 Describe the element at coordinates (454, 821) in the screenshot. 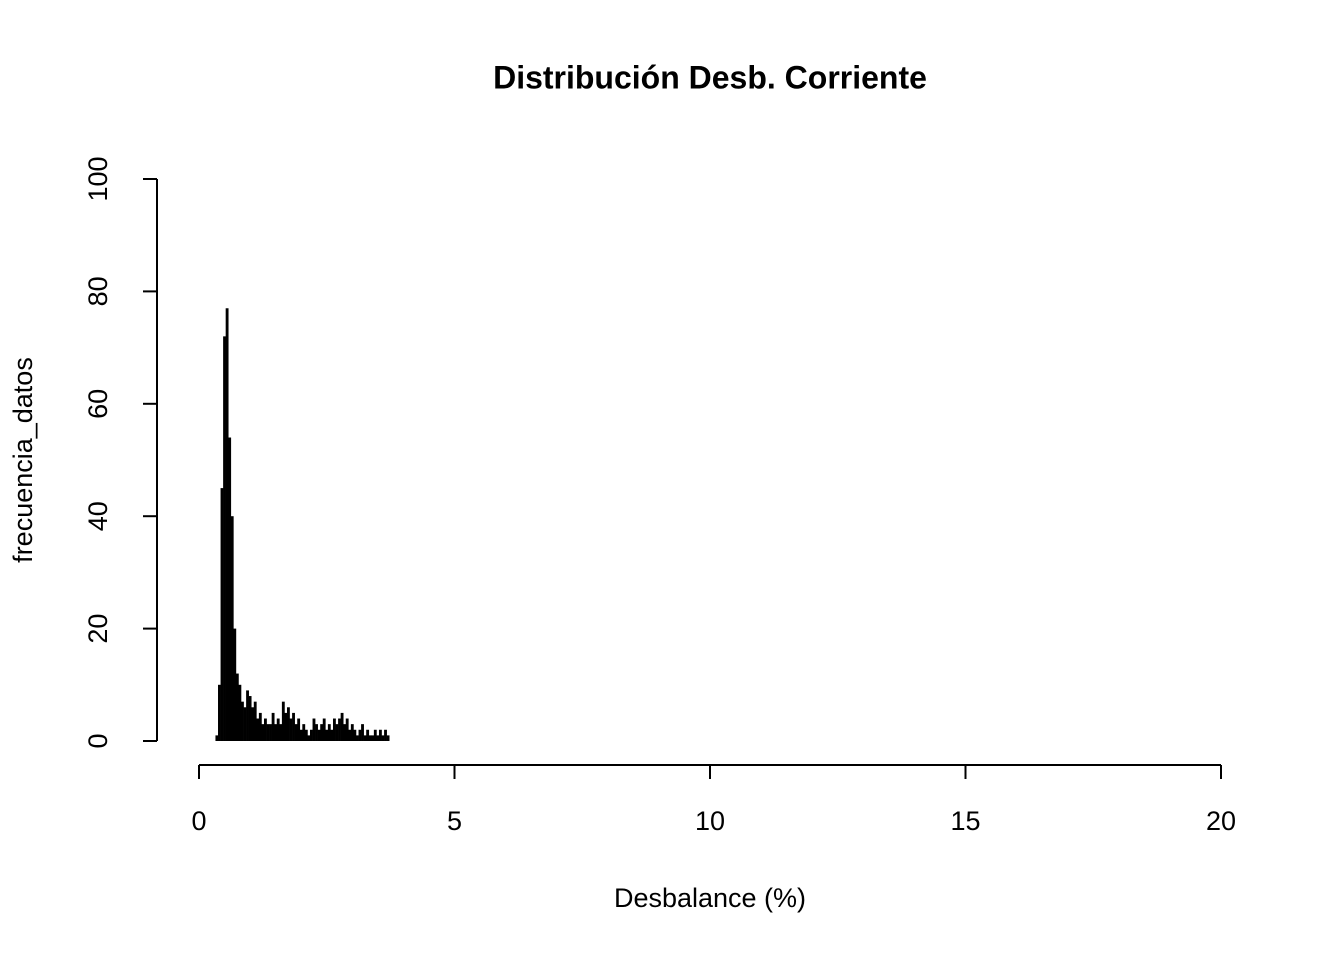

I see `x-tick-label: 5` at that location.